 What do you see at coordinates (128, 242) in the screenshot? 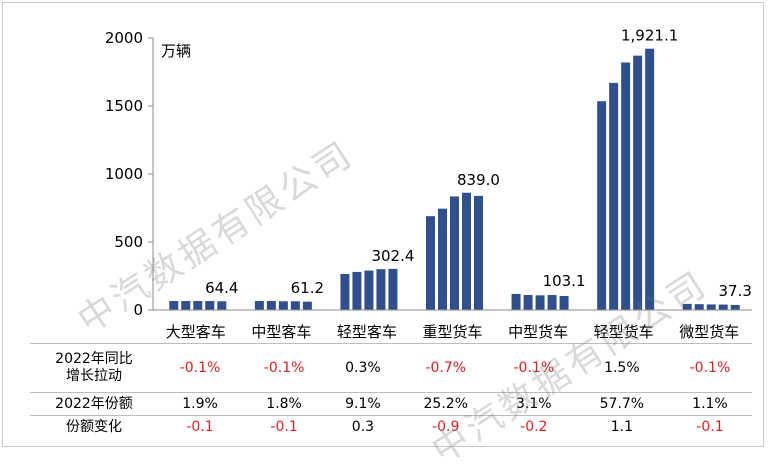
I see `y-tick-label: 500` at bounding box center [128, 242].